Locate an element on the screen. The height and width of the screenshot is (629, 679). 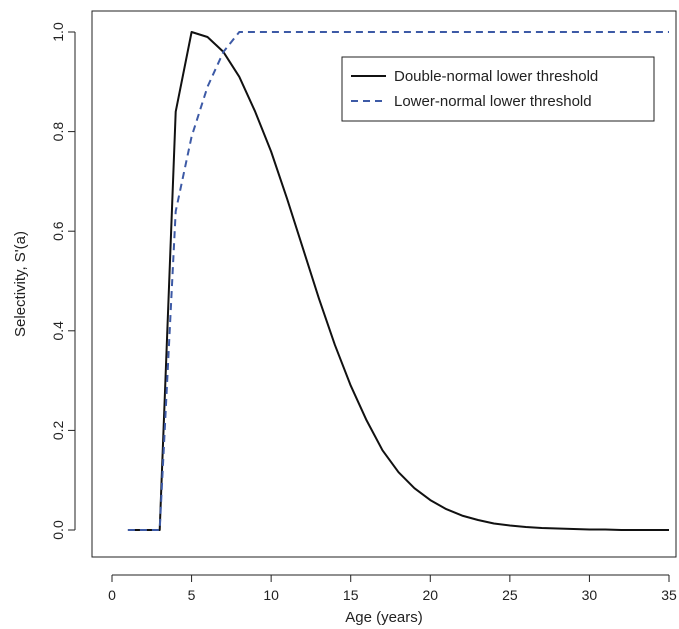
x-tick-label: 20 is located at coordinates (430, 595).